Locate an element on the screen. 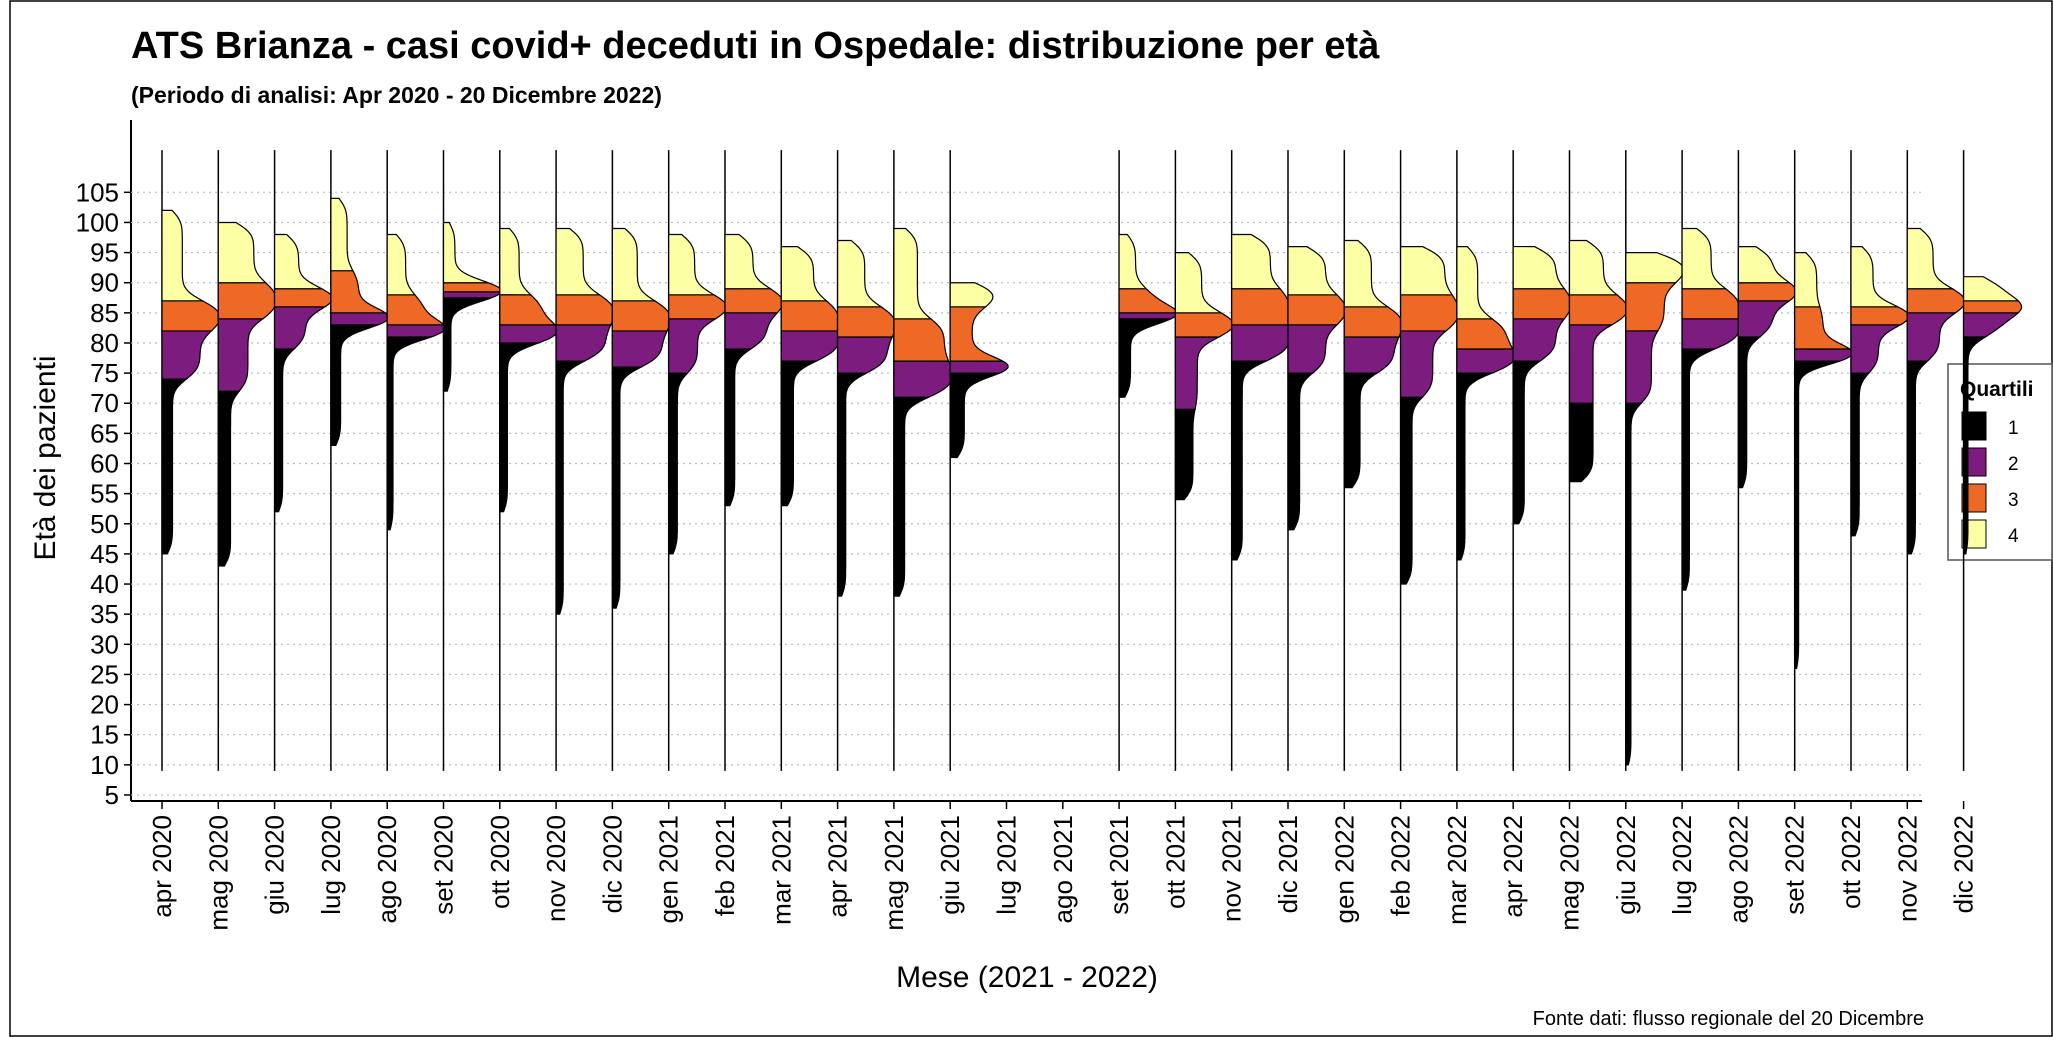 Image resolution: width=2053 pixels, height=1037 pixels. x-axis-title: Mese (2021 - 2022) is located at coordinates (1027, 977).